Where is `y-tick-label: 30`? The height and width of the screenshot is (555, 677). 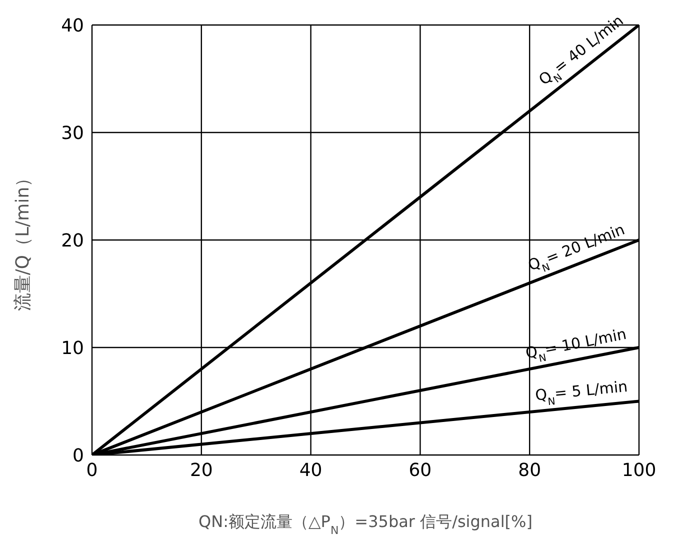
y-tick-label: 30 is located at coordinates (72, 133).